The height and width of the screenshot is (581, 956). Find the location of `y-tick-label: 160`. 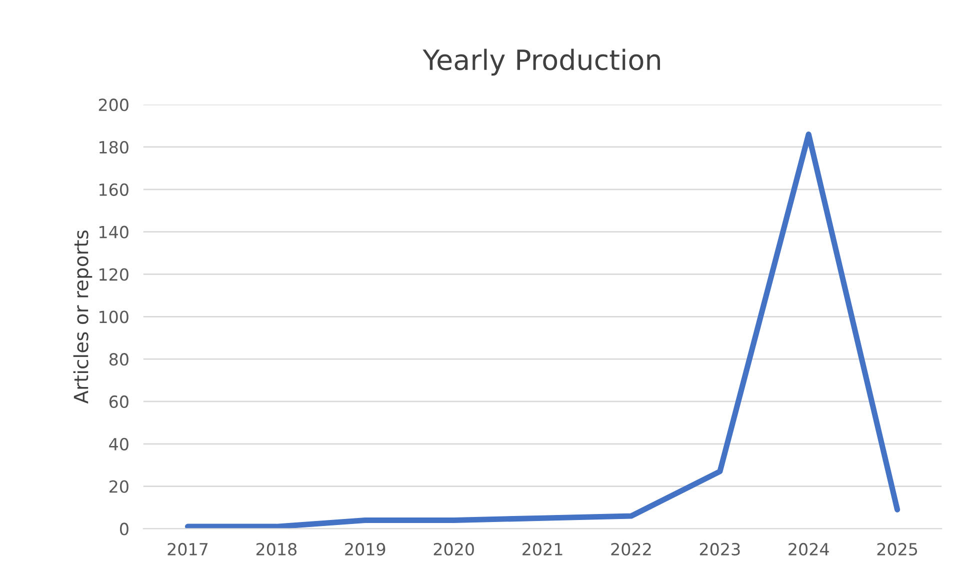

y-tick-label: 160 is located at coordinates (114, 189).